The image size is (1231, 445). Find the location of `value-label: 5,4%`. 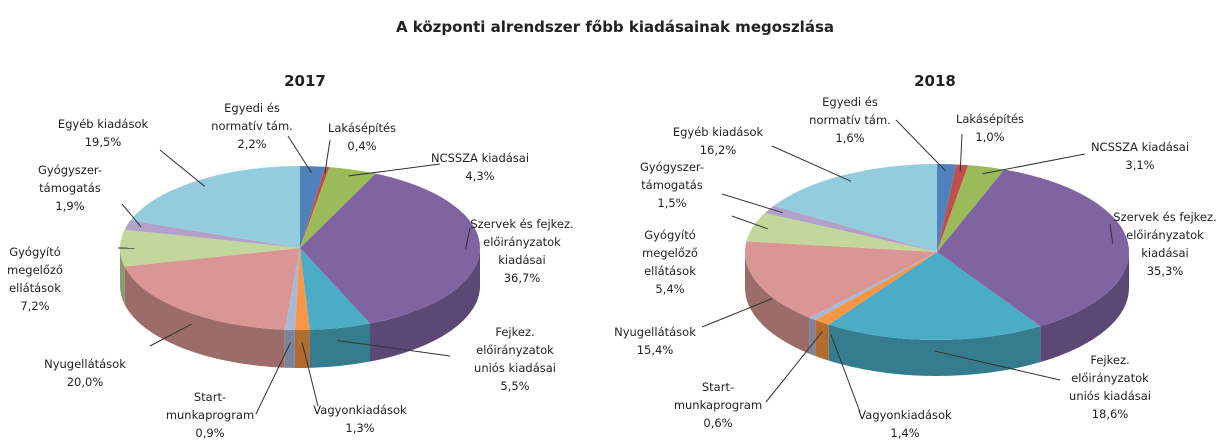

value-label: 5,4% is located at coordinates (669, 289).